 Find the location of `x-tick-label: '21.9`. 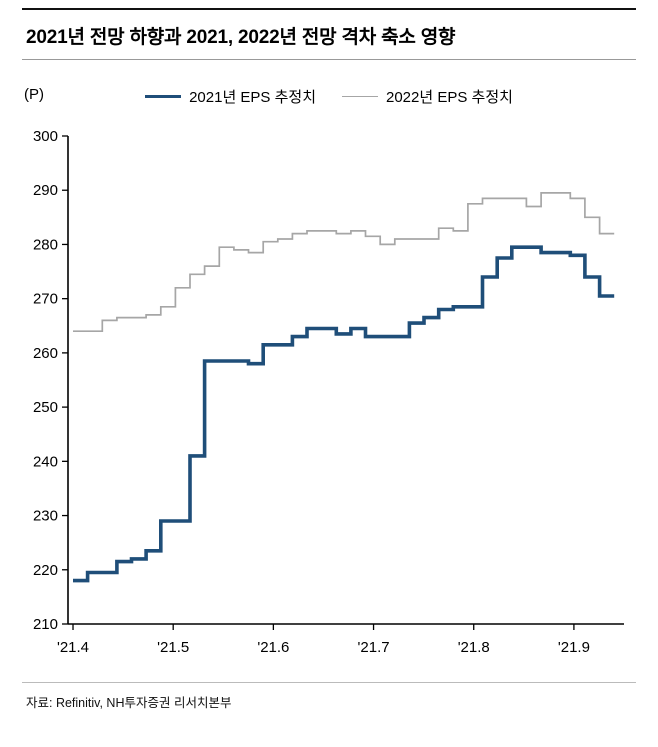

x-tick-label: '21.9 is located at coordinates (574, 647).